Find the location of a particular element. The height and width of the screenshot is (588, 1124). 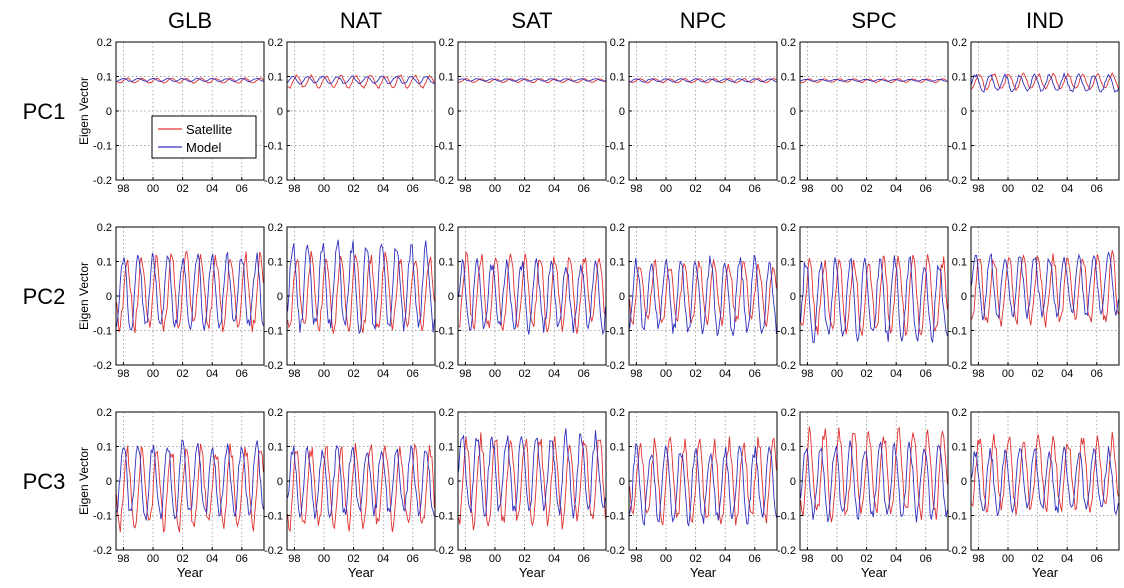

legend-label-model: Model is located at coordinates (204, 147).